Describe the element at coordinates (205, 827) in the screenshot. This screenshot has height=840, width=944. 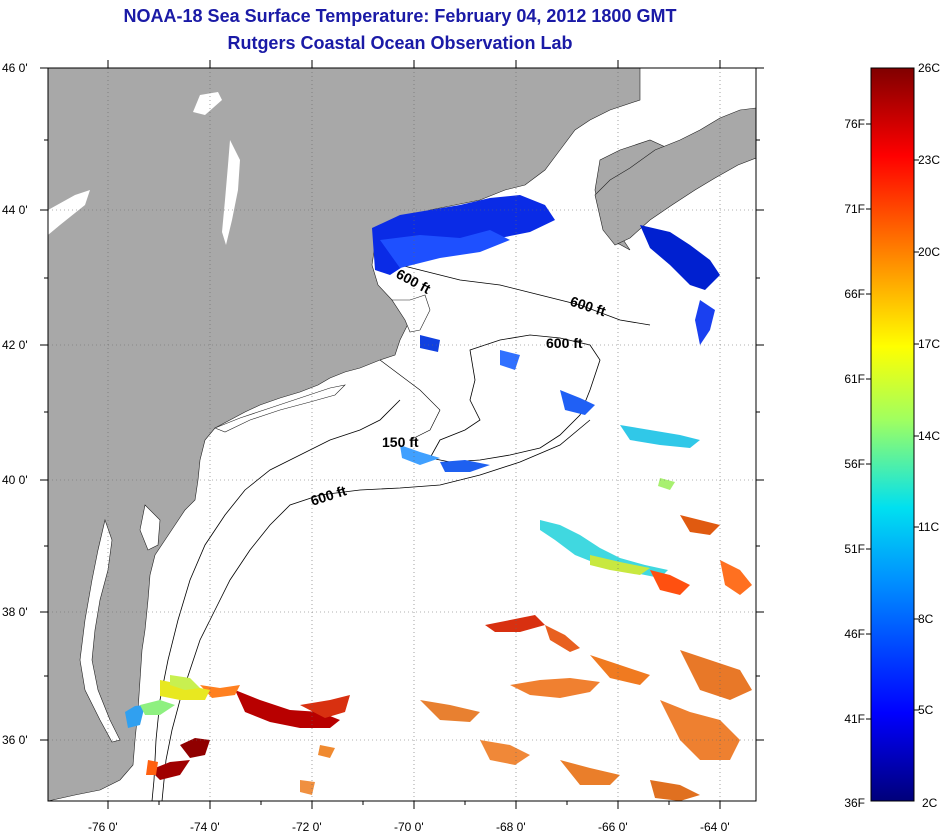
I see `lon-label-74: -74 0'` at that location.